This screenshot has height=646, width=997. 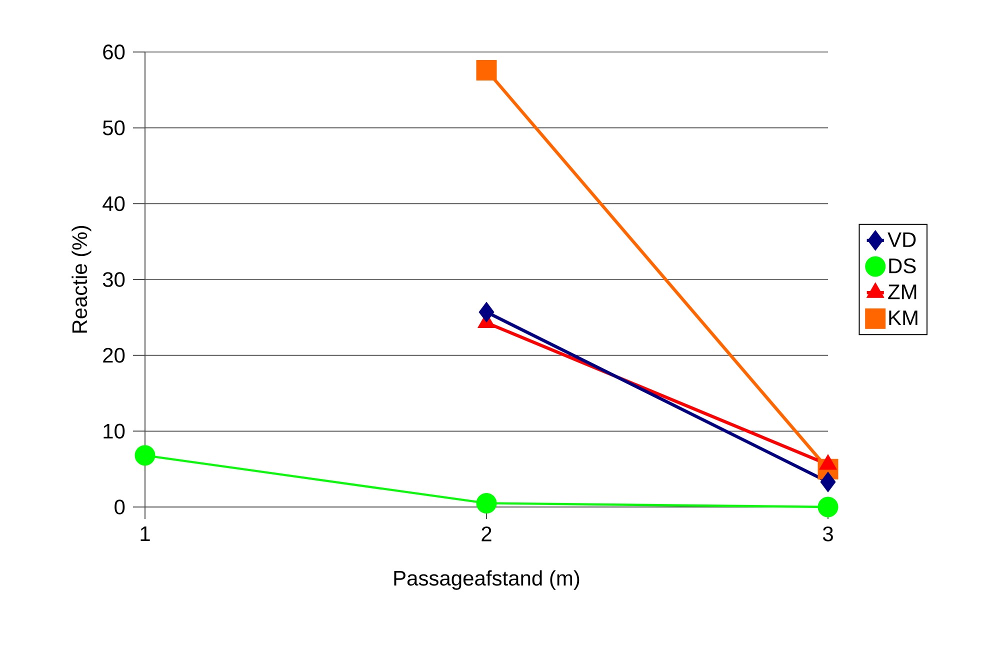 I want to click on y-tick-label: 10, so click(x=114, y=431).